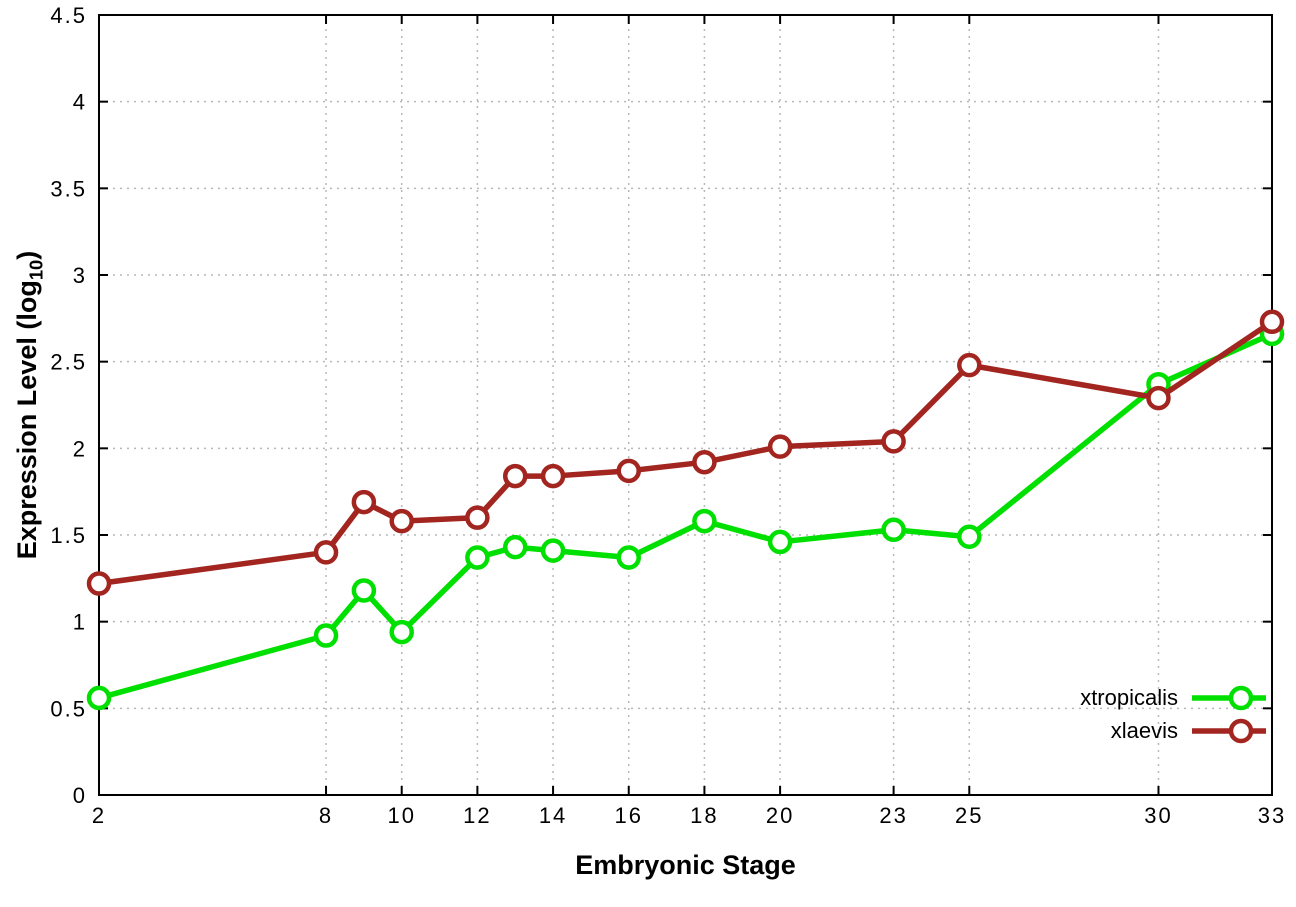  Describe the element at coordinates (893, 815) in the screenshot. I see `x-tick-label: 23` at that location.